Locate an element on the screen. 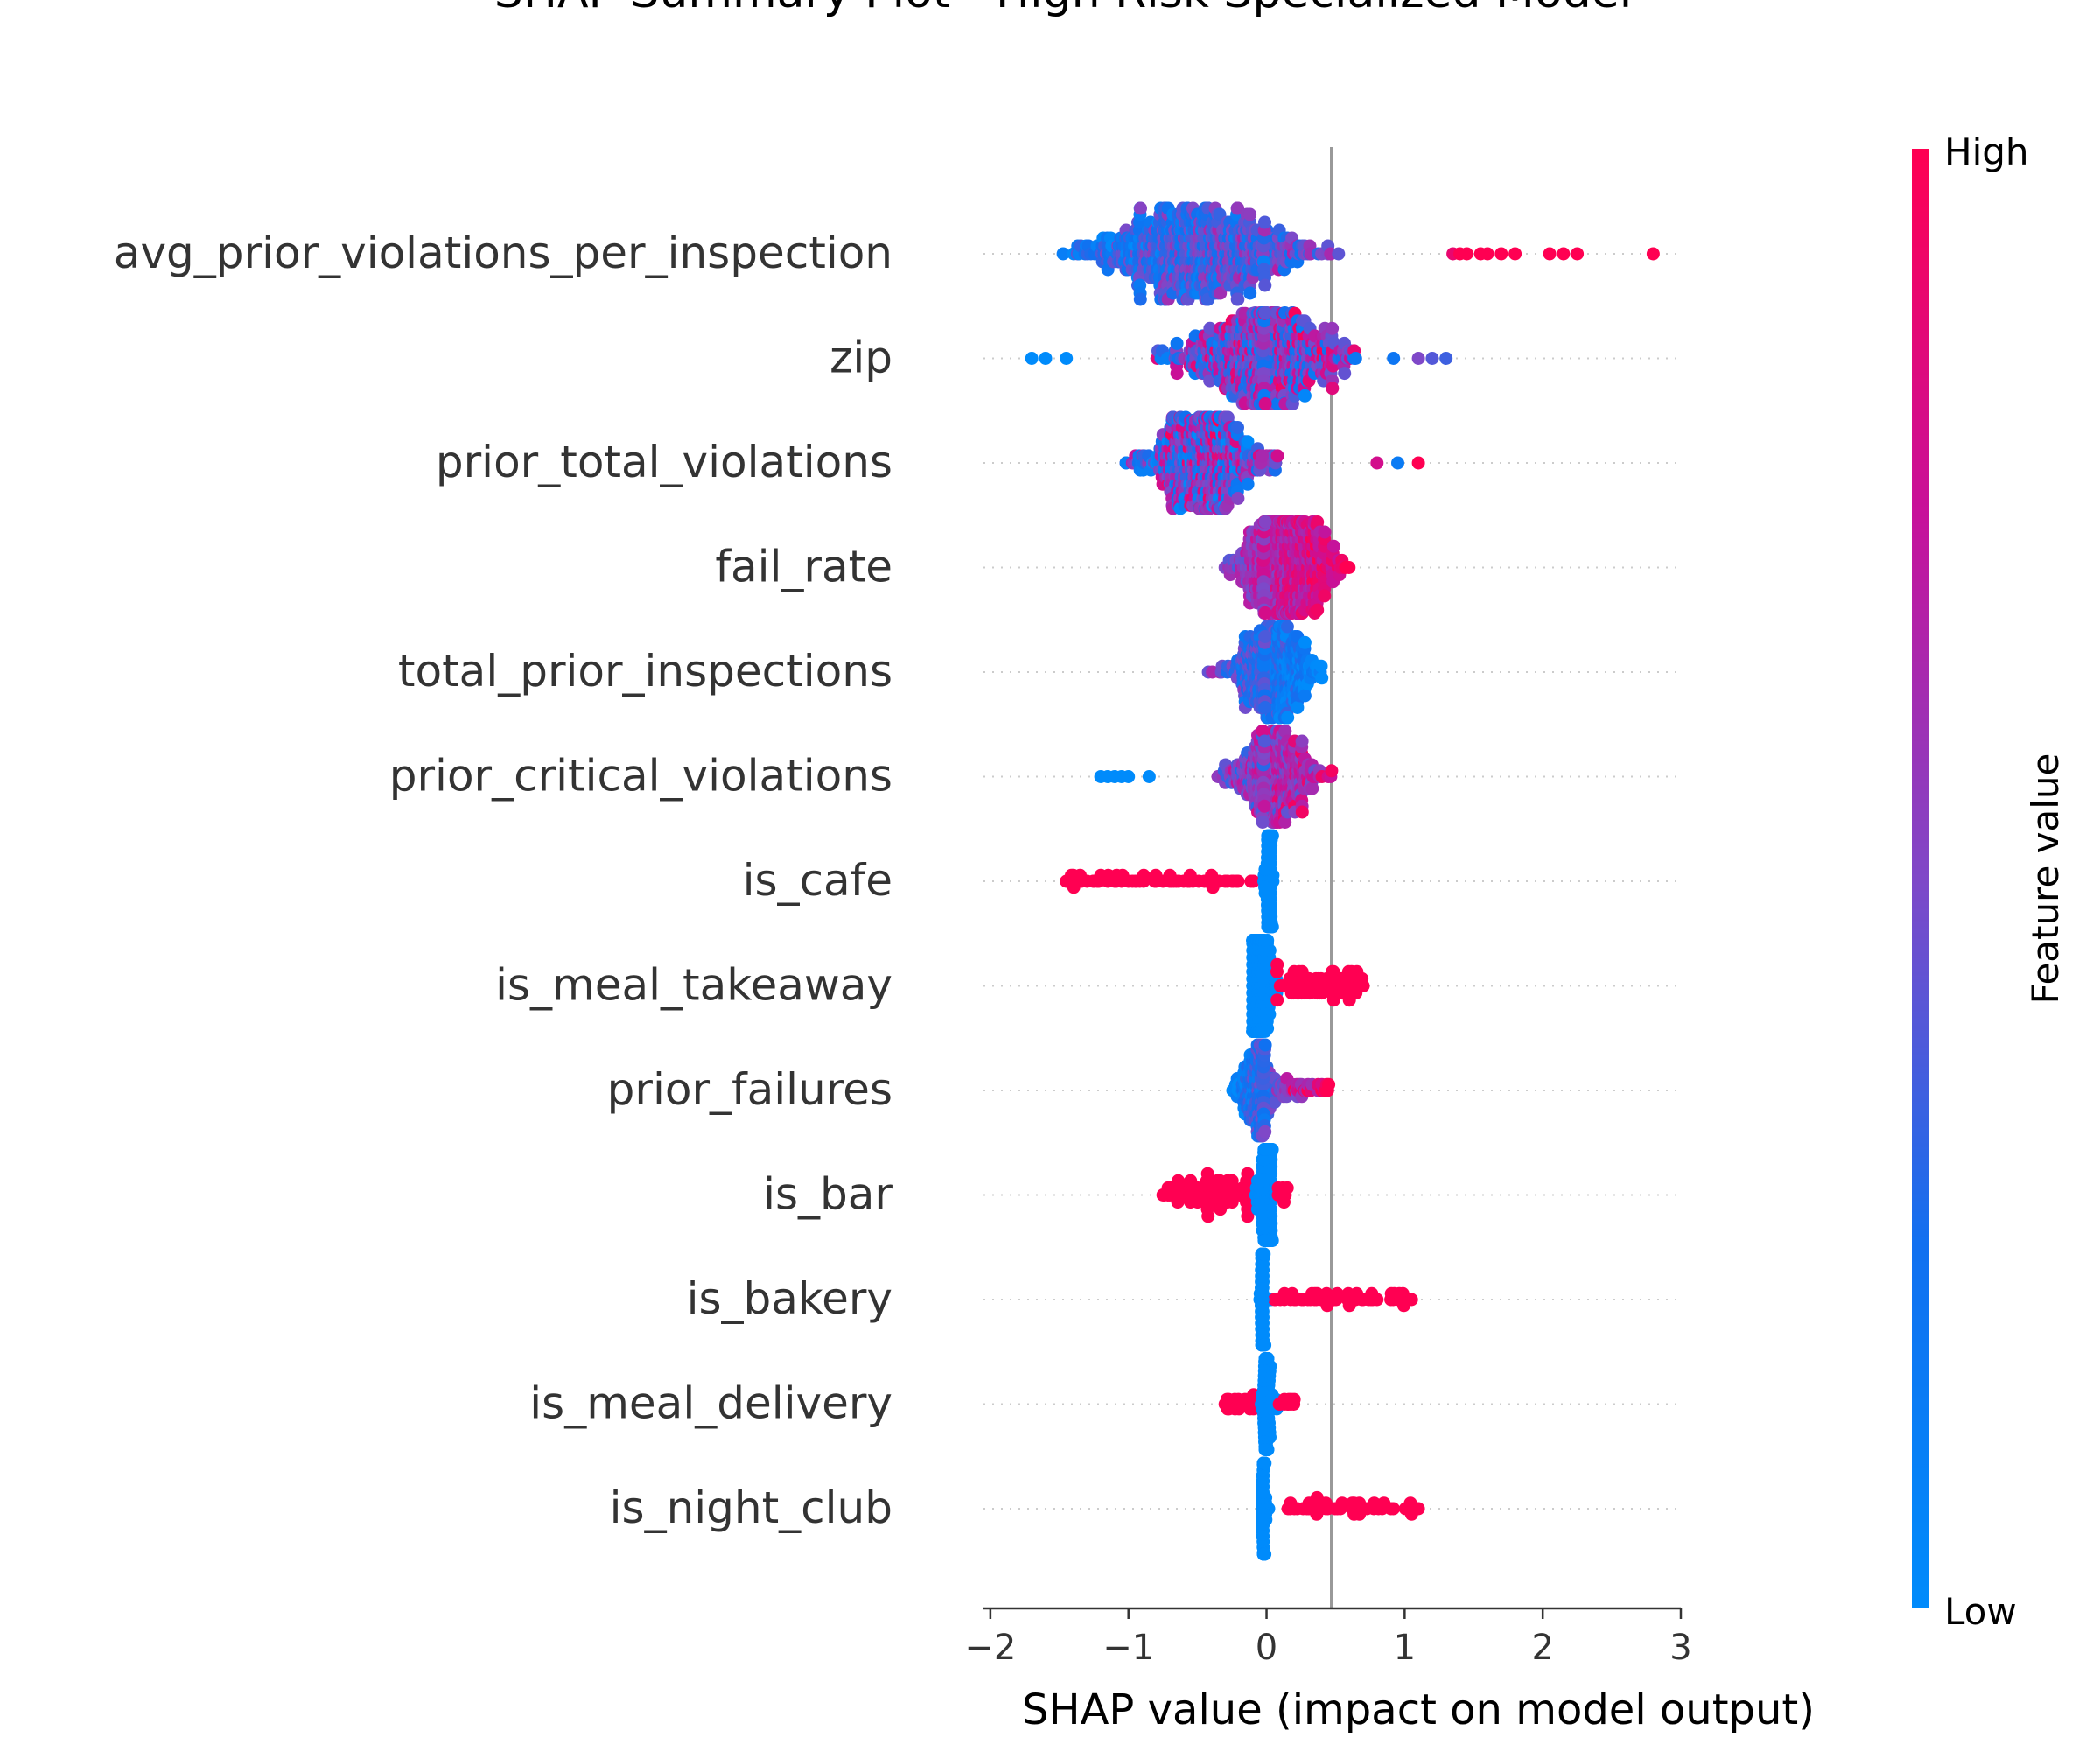 Image resolution: width=2100 pixels, height=1759 pixels. x-tick-label: 2 is located at coordinates (1542, 1648).